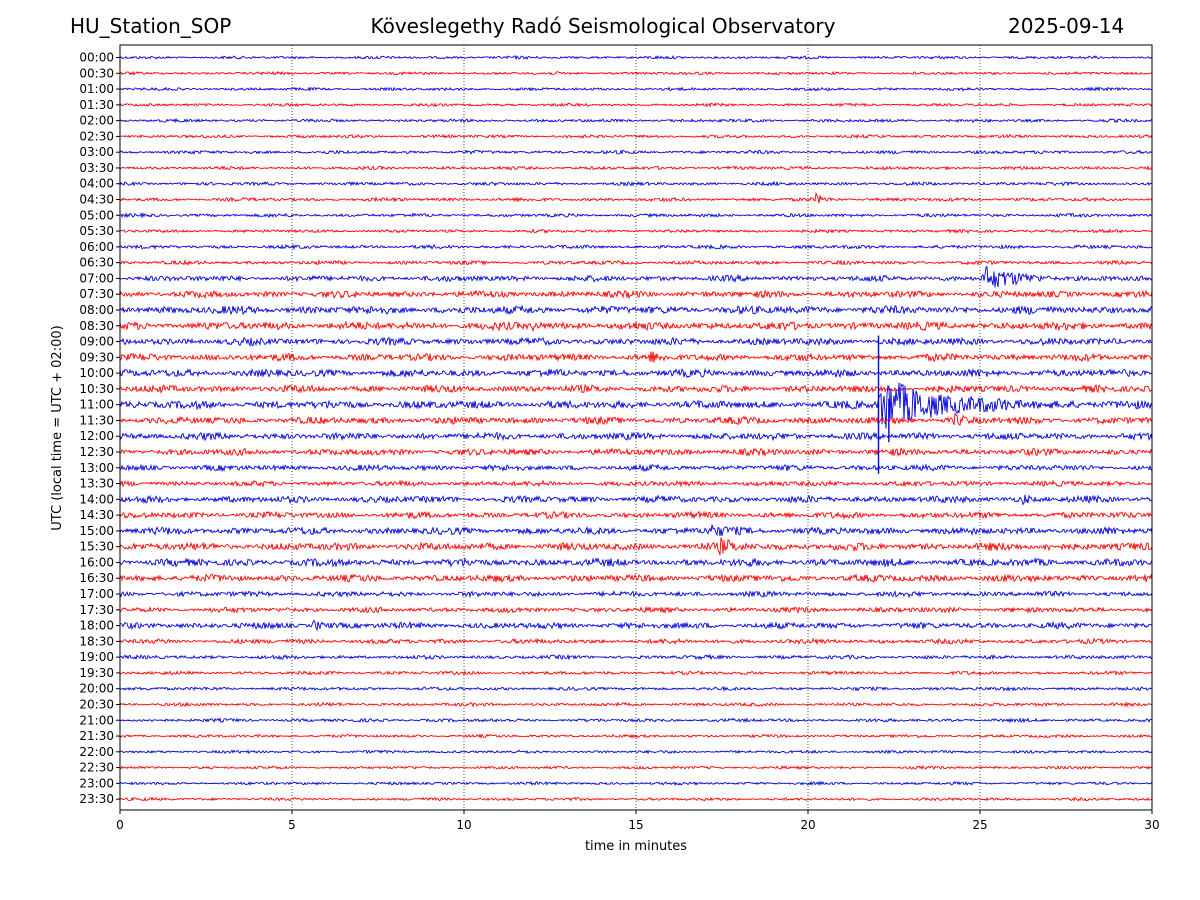 Image resolution: width=1200 pixels, height=900 pixels. I want to click on y-tick-label-06:30: 06:30, so click(96, 263).